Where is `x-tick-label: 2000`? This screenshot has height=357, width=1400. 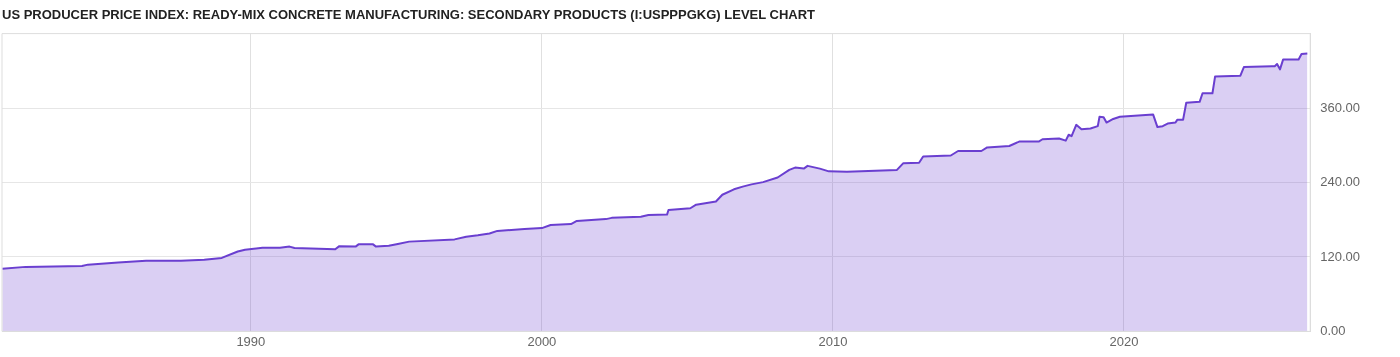 x-tick-label: 2000 is located at coordinates (542, 341).